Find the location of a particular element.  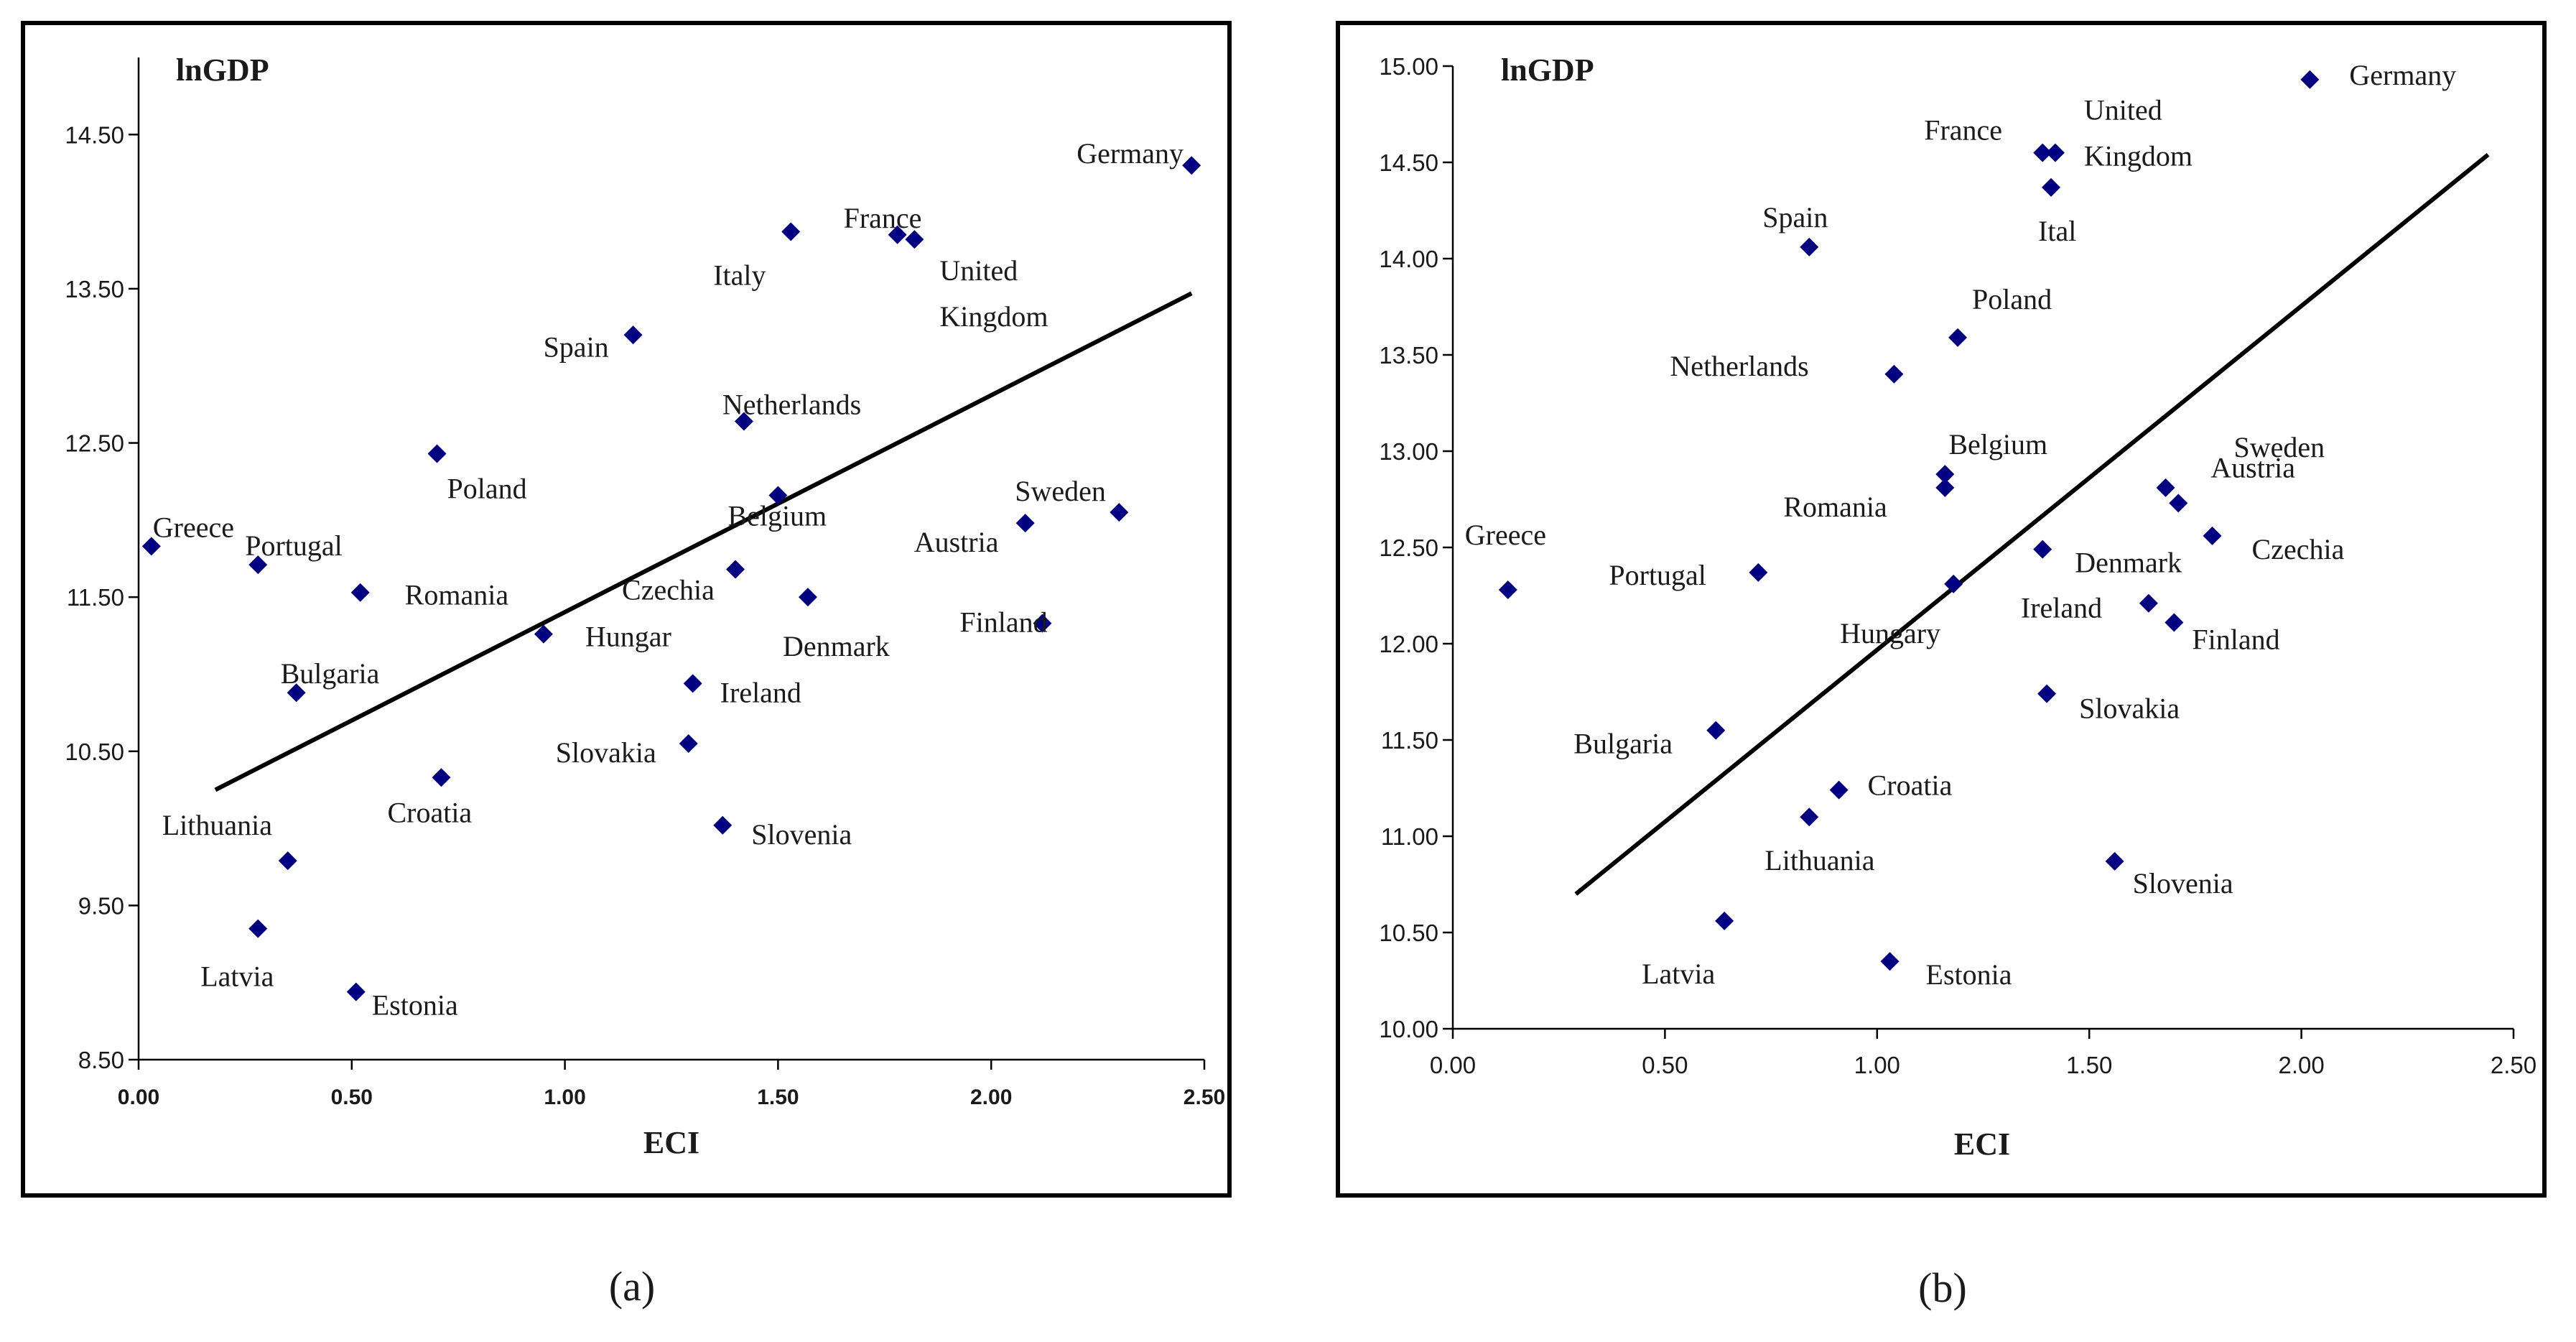

point-finland is located at coordinates (1042, 623).